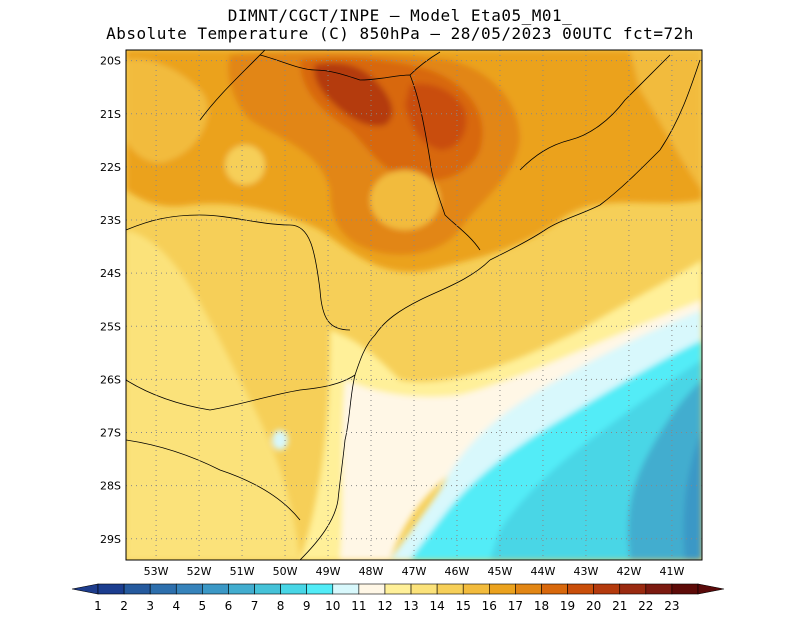 The image size is (800, 618). I want to click on colorbar-left-arrow, so click(85, 589).